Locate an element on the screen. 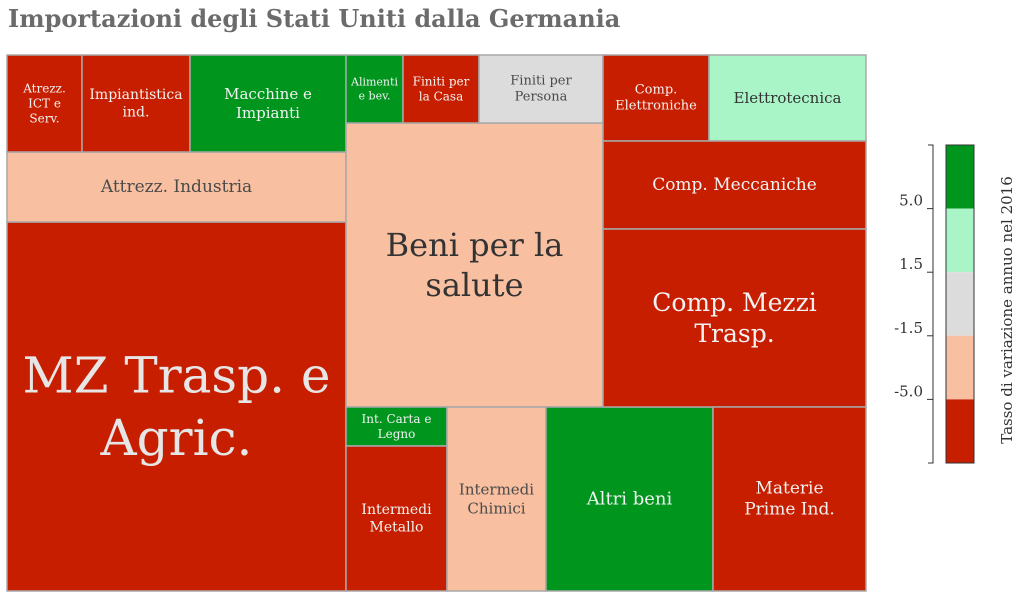 The width and height of the screenshot is (1033, 602). tile-rect-intermedi-chimici is located at coordinates (496, 499).